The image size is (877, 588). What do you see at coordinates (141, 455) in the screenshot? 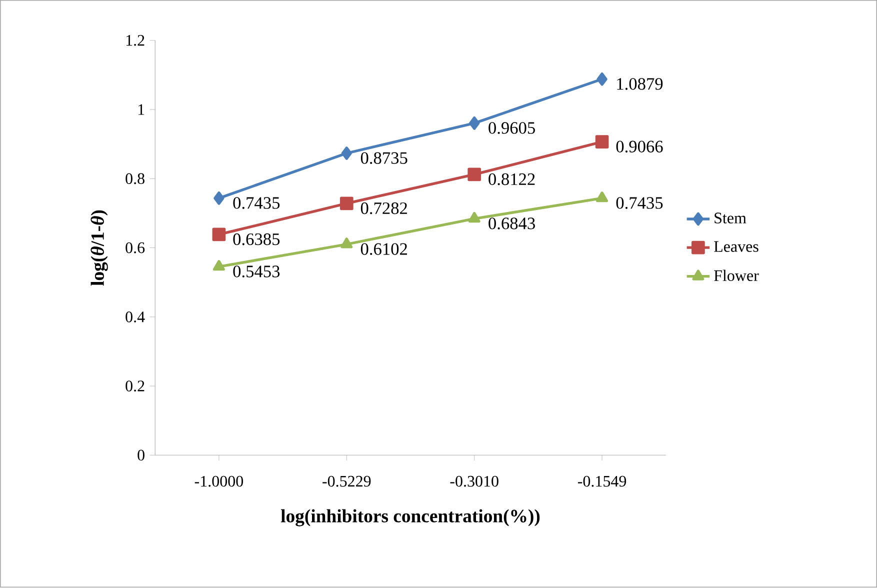
I see `y-tick-label: 0` at bounding box center [141, 455].